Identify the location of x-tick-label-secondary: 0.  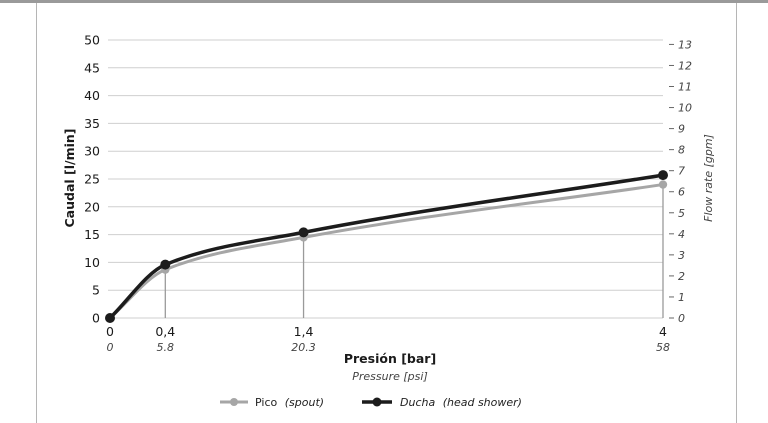
(110, 347).